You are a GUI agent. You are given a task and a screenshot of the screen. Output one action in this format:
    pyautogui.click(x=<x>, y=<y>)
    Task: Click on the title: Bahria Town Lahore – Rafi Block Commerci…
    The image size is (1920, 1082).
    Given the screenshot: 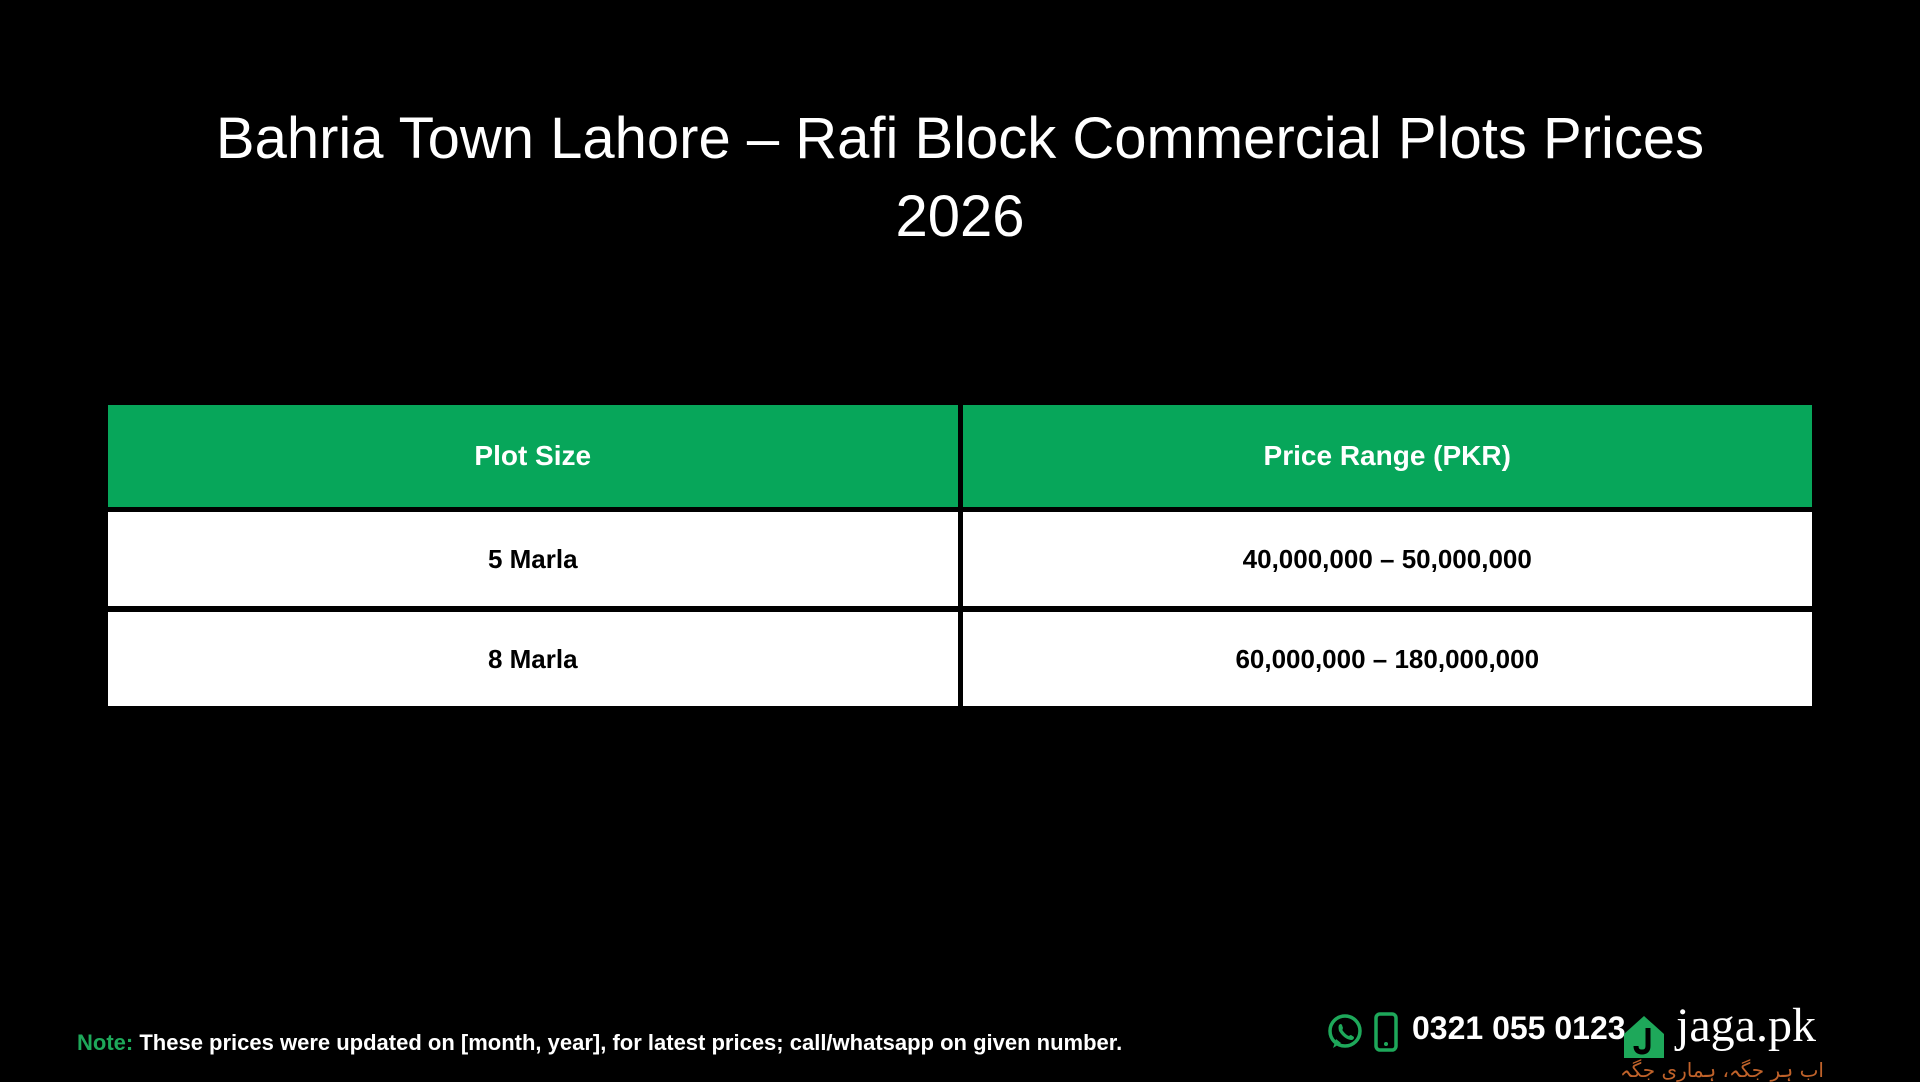 What is the action you would take?
    pyautogui.click(x=960, y=177)
    